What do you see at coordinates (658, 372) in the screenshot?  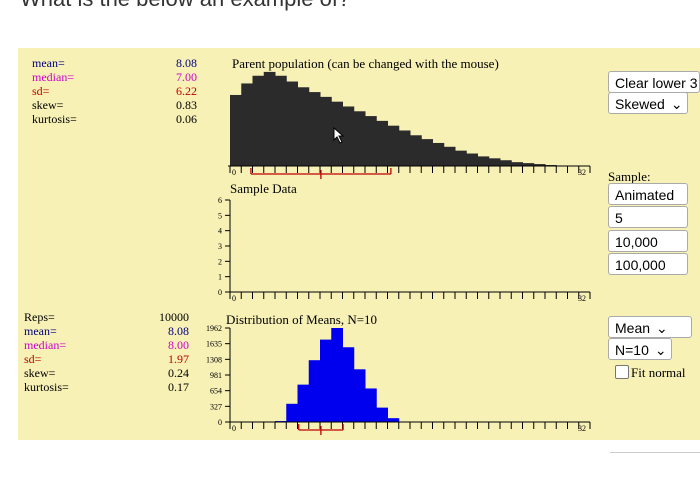 I see `fit-normal-label: Fit normal` at bounding box center [658, 372].